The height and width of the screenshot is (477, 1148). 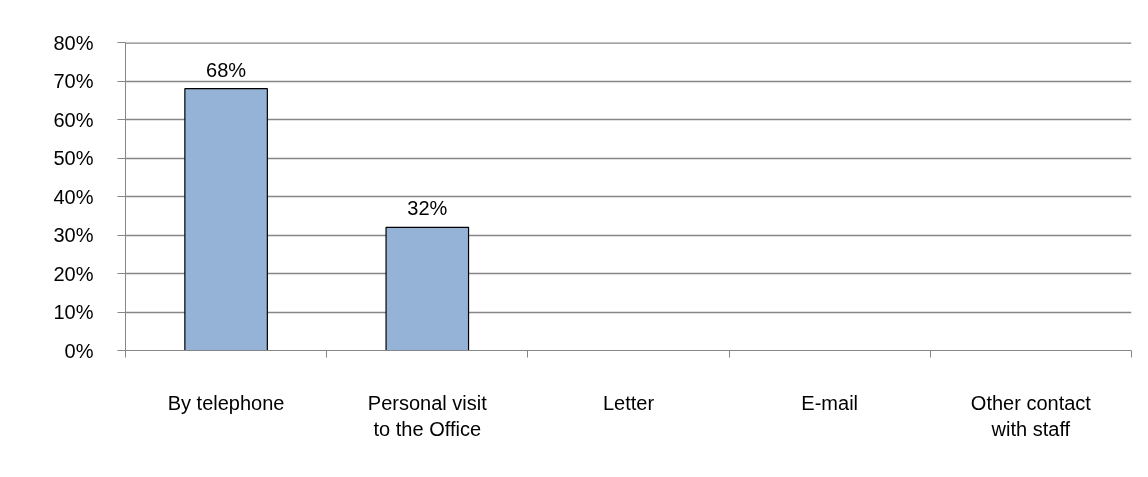 What do you see at coordinates (830, 402) in the screenshot?
I see `x-tick-label: E-mail` at bounding box center [830, 402].